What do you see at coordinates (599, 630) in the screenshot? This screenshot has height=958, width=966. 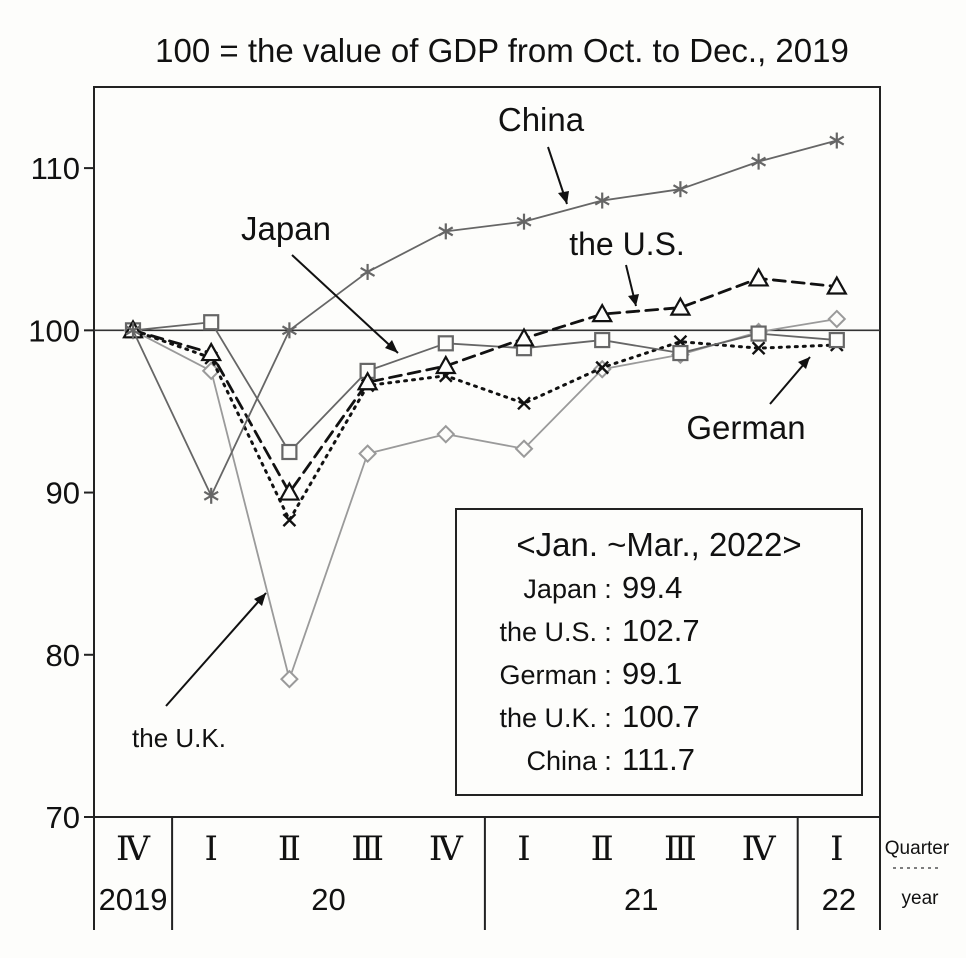 I see `summary-row: the U.S.:102.7` at bounding box center [599, 630].